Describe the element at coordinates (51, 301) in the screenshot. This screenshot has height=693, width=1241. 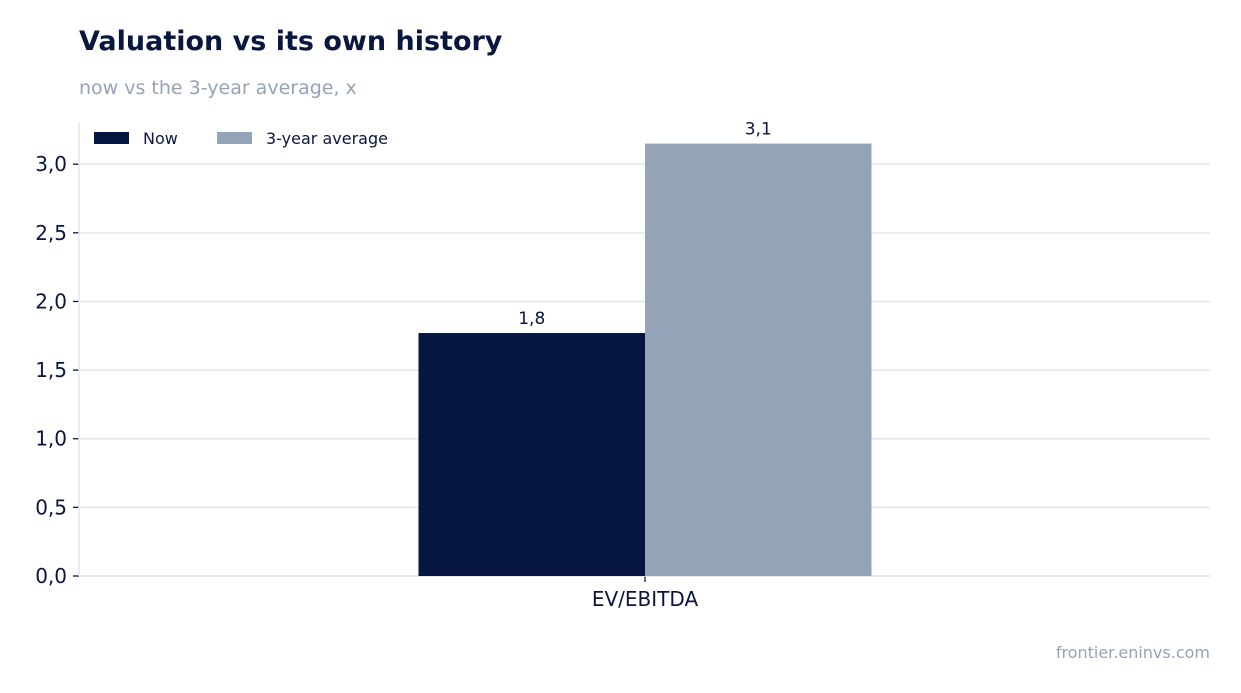
I see `y-tick-label: 2,0` at that location.